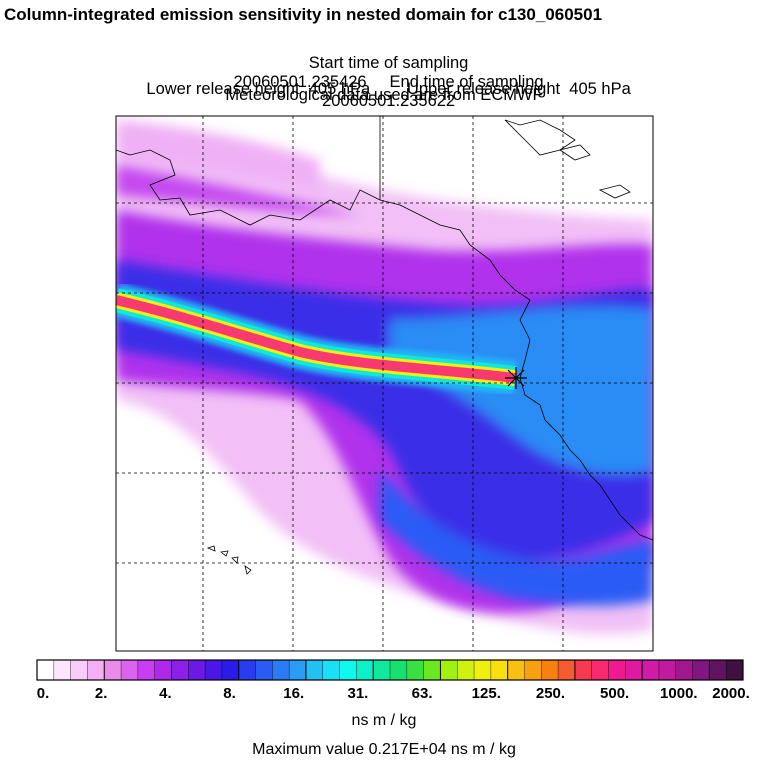  Describe the element at coordinates (165, 693) in the screenshot. I see `colorbar-label: 4.` at that location.